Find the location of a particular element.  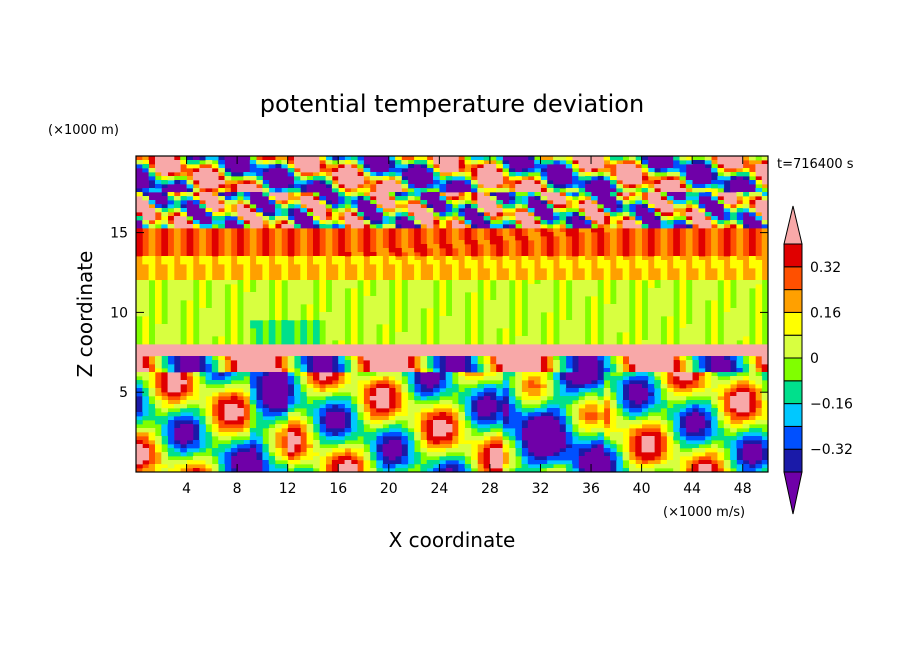

y-tick-label: 5 is located at coordinates (123, 393).